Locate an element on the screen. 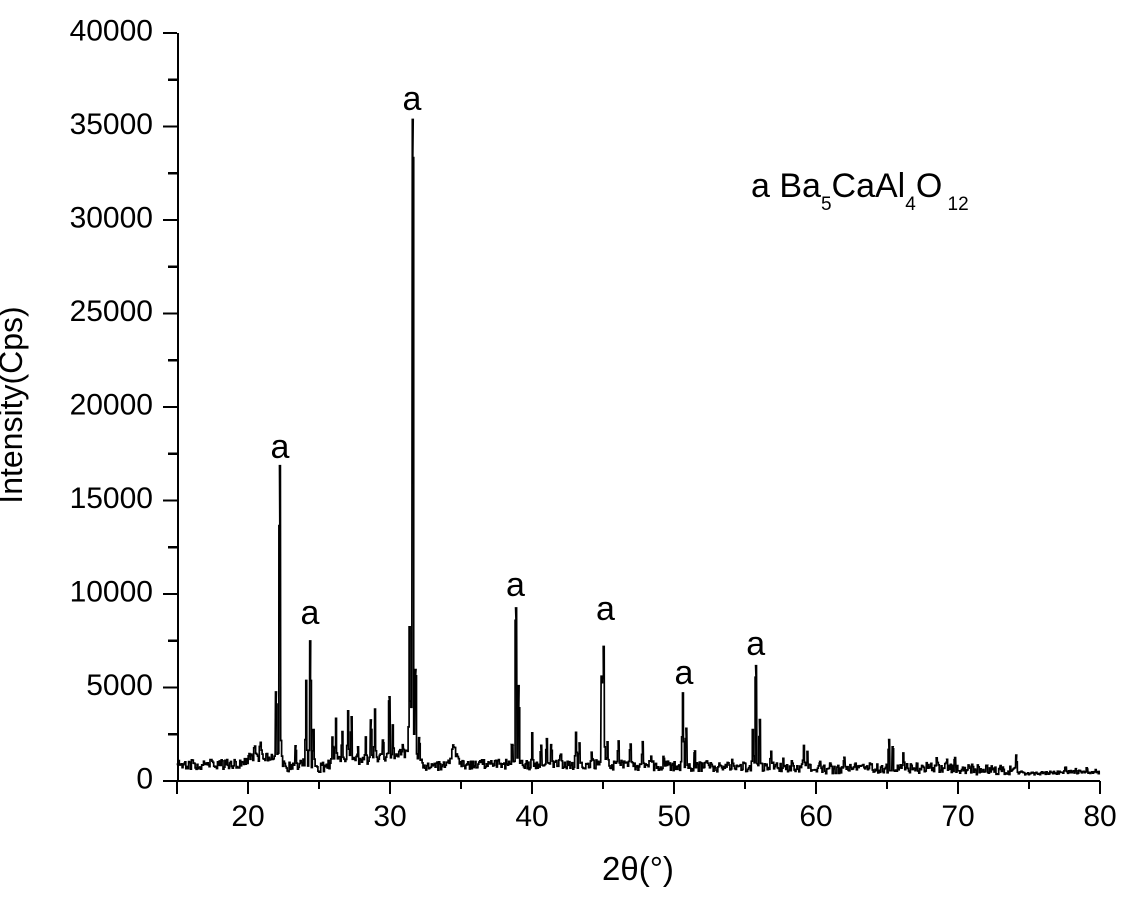  svg-text: 10000 is located at coordinates (111, 591).